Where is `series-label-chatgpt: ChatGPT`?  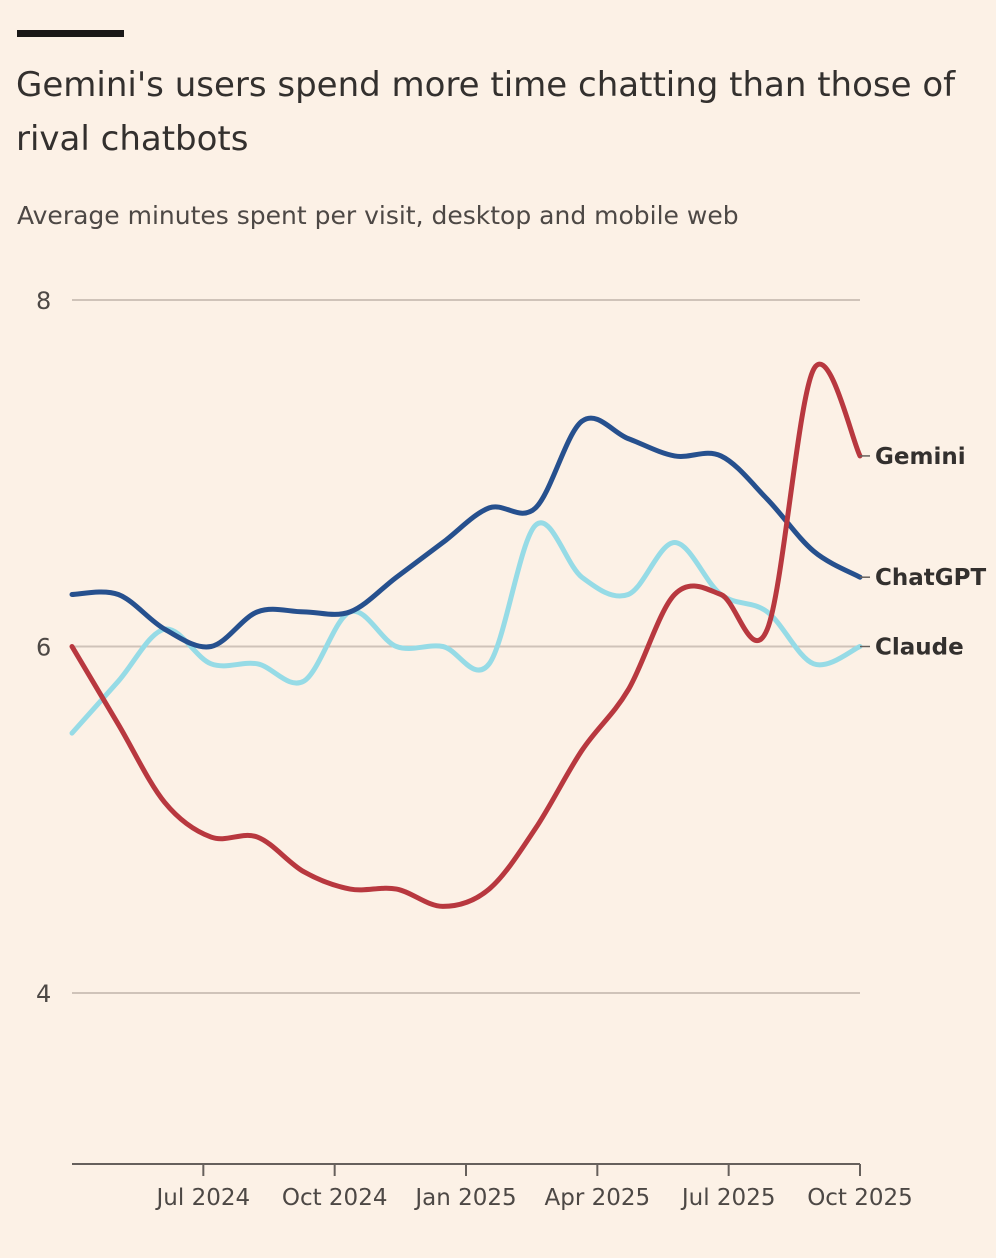
series-label-chatgpt: ChatGPT is located at coordinates (931, 578).